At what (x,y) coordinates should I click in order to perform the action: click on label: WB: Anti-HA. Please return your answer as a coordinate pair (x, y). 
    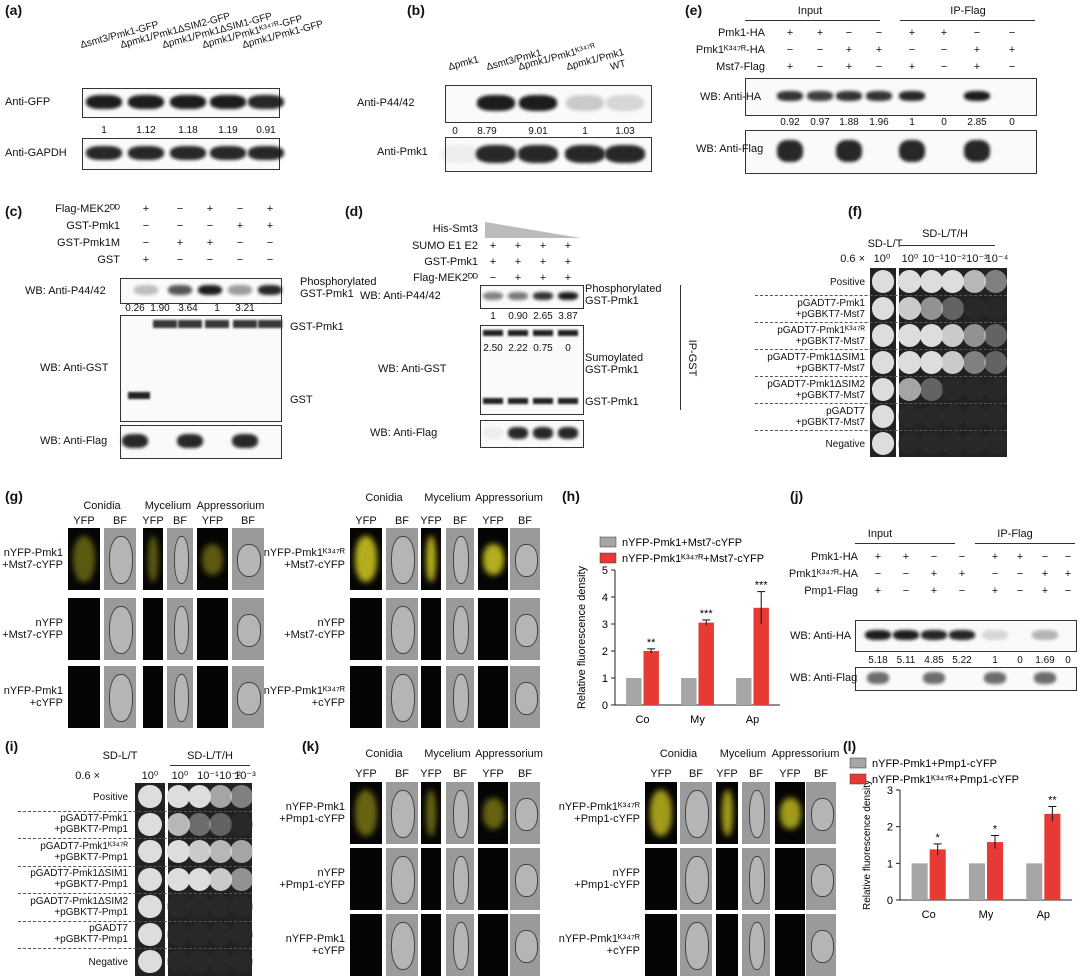
    Looking at the image, I should click on (731, 97).